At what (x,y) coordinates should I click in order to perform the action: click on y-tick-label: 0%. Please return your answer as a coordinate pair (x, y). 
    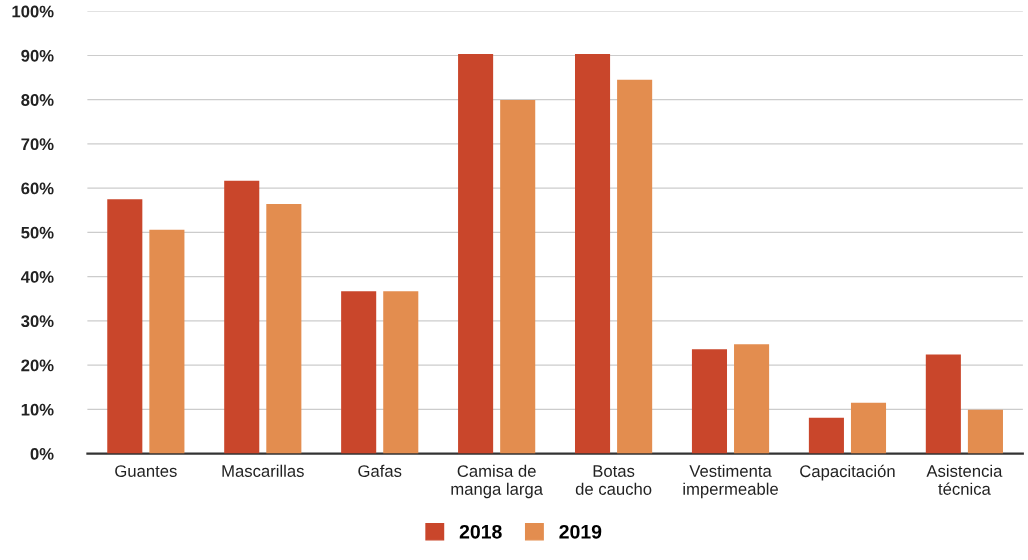
    Looking at the image, I should click on (42, 454).